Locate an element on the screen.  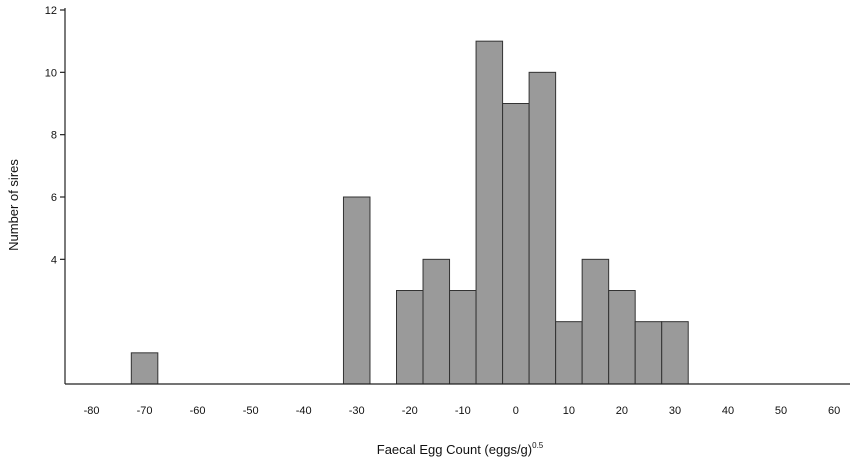
x-tick-label-1: -70 is located at coordinates (145, 411).